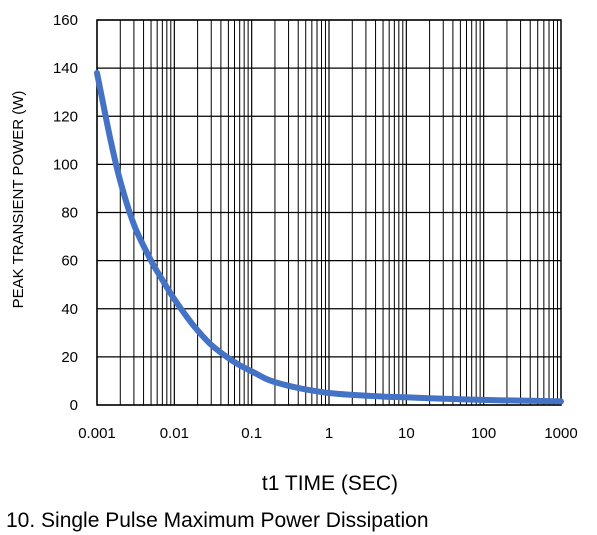  Describe the element at coordinates (69, 357) in the screenshot. I see `y-tick-label: 20` at that location.